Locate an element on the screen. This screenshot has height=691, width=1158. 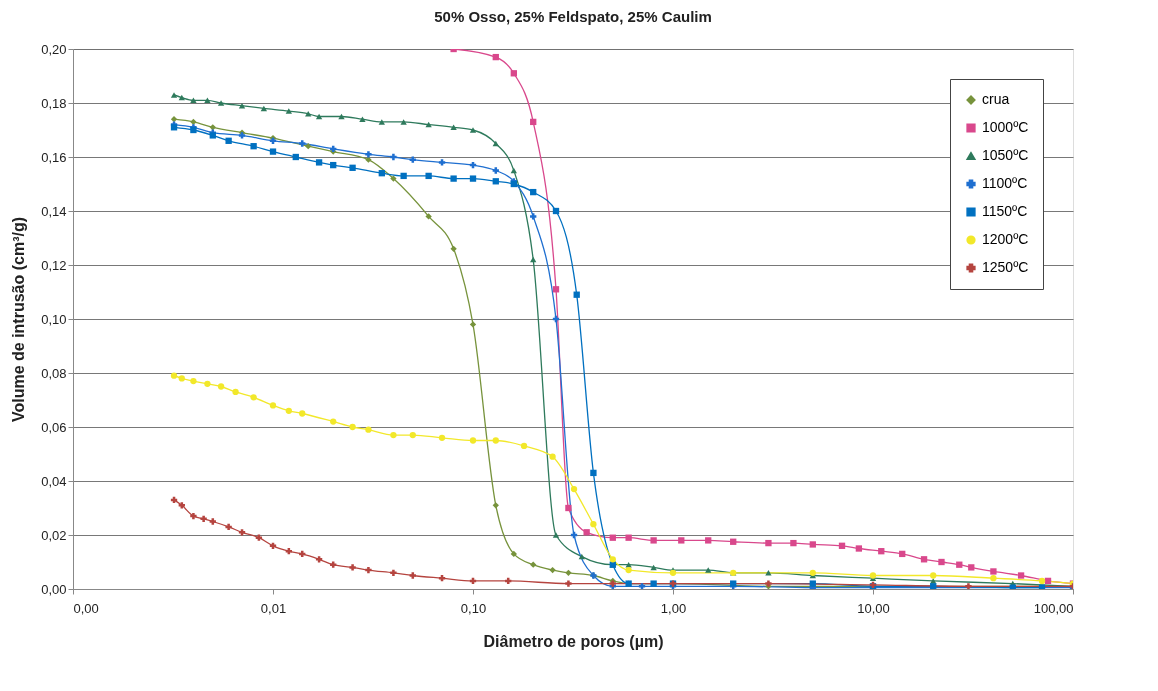
legend-label: 1200ºC is located at coordinates (1005, 239).